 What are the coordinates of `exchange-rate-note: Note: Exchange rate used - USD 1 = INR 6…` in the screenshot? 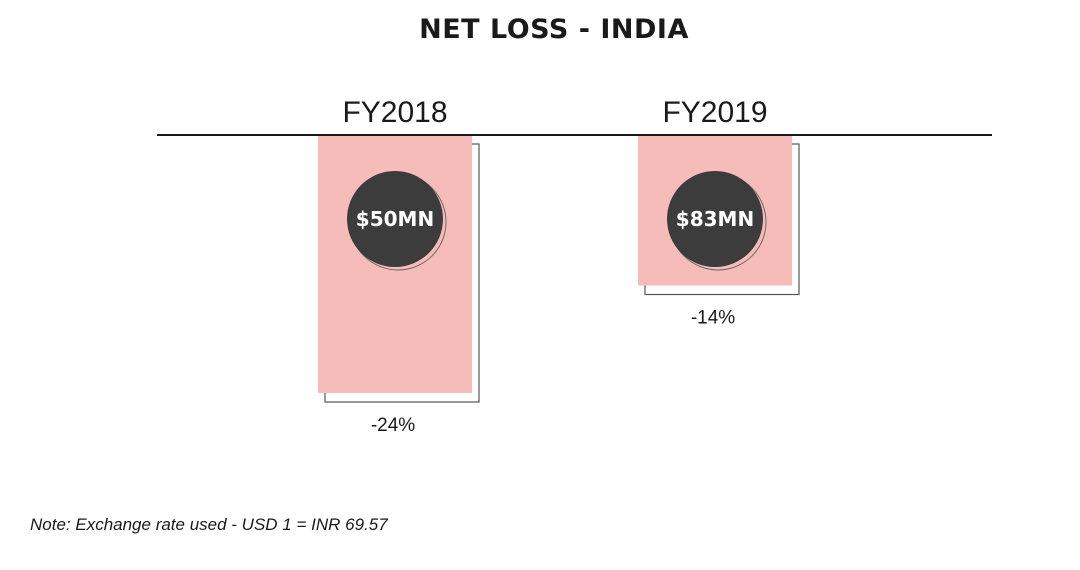 It's located at (209, 524).